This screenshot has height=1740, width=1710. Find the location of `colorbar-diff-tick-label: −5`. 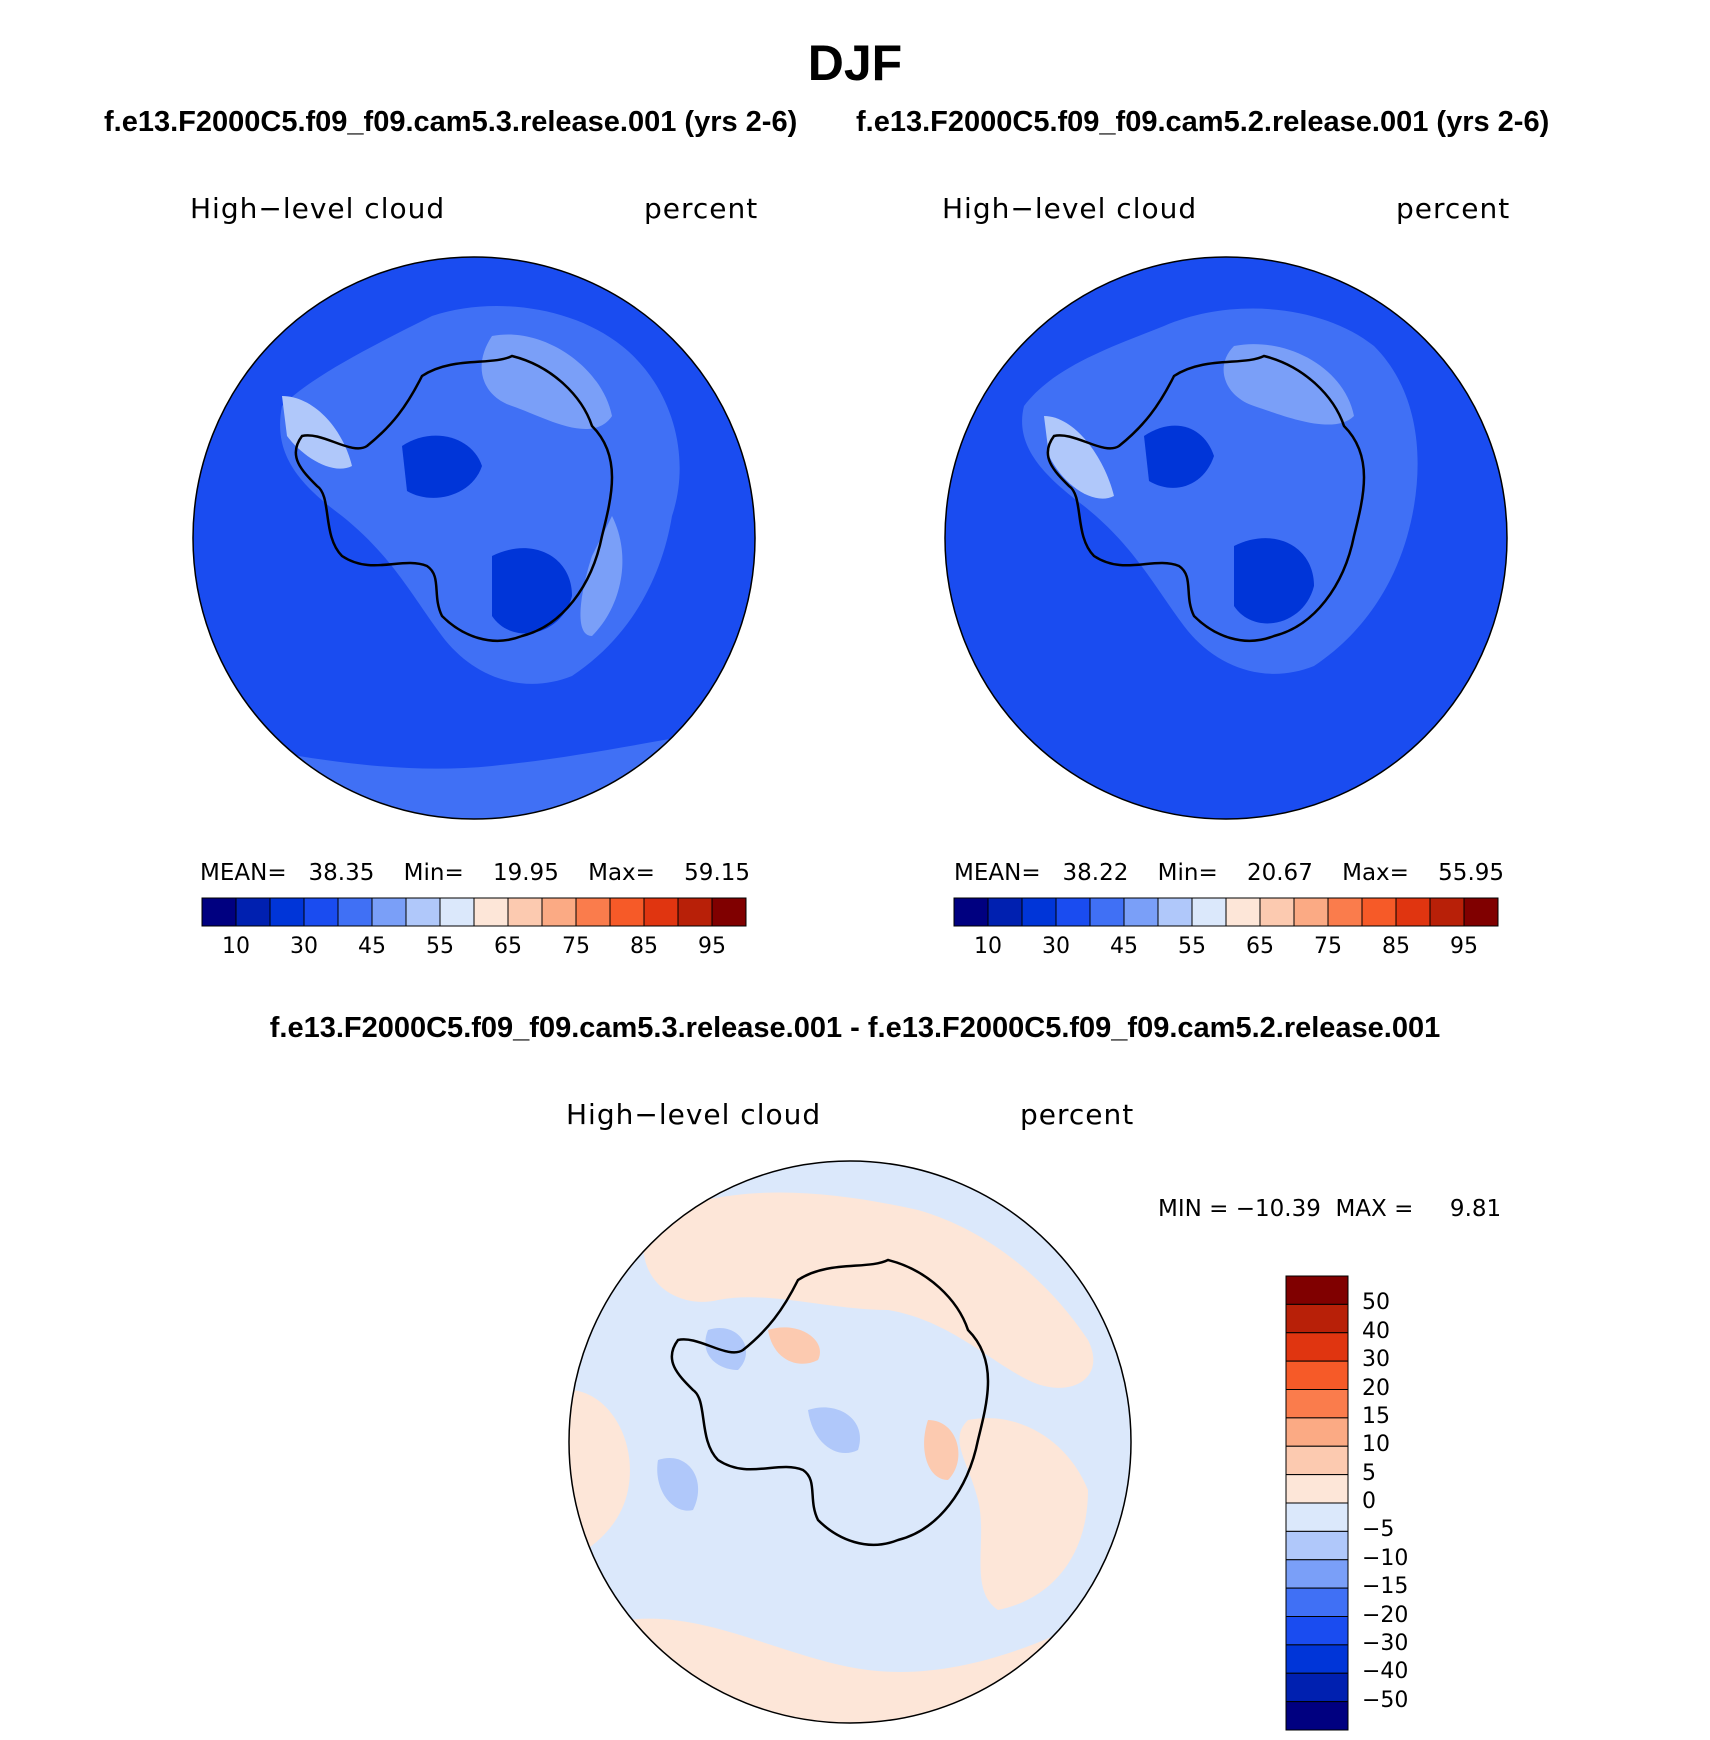

colorbar-diff-tick-label: −5 is located at coordinates (1378, 1530).